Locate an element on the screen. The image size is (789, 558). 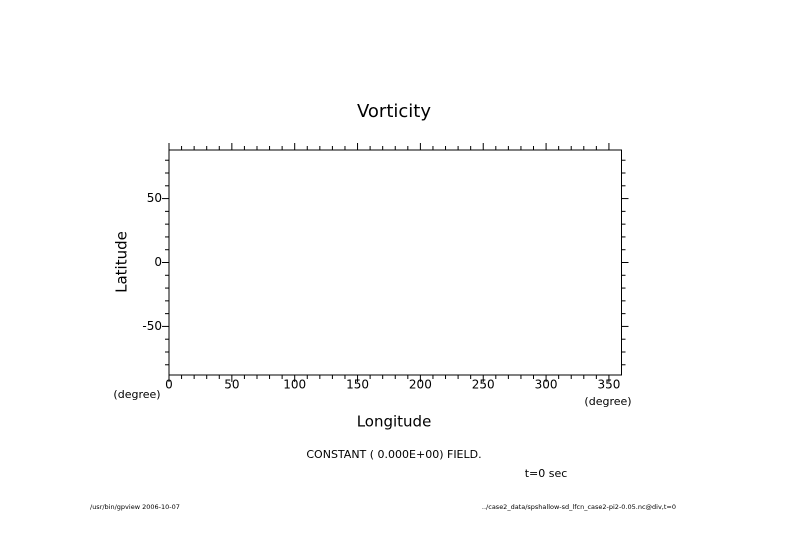
x-tick-label: 0 is located at coordinates (169, 385).